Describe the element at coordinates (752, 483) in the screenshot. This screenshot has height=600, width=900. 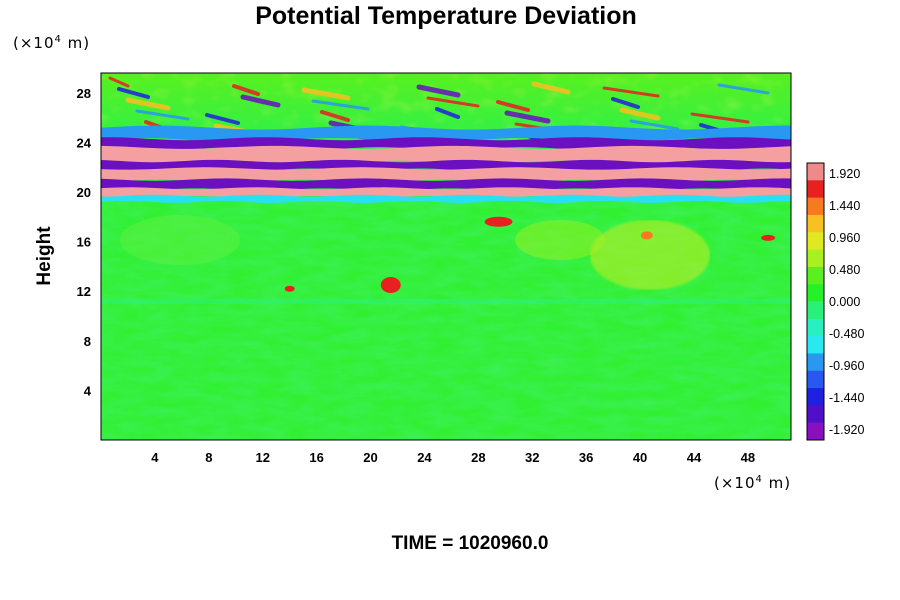
I see `x-axis-unit: (×104 m)` at that location.